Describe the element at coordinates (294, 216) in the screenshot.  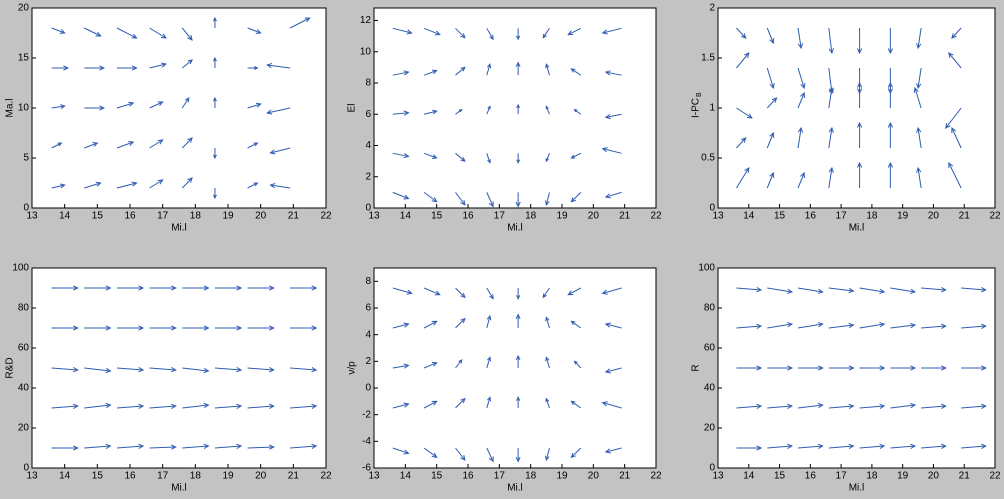
I see `x-tick-label: 21` at that location.